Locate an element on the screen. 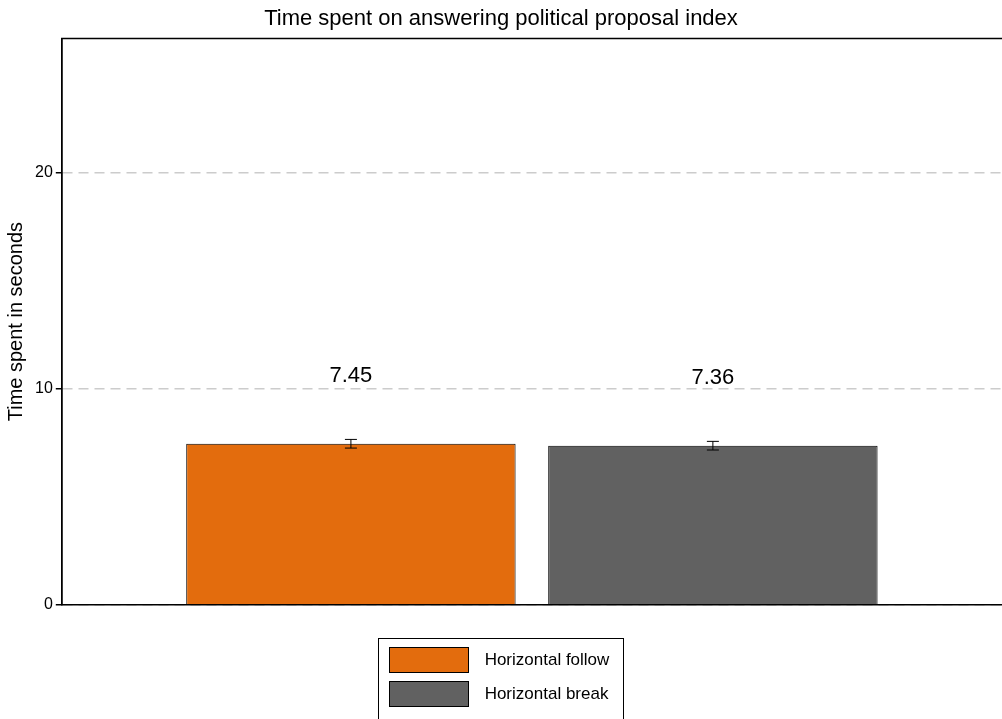 The image size is (1002, 719). legend-label: Horizontal break is located at coordinates (546, 694).